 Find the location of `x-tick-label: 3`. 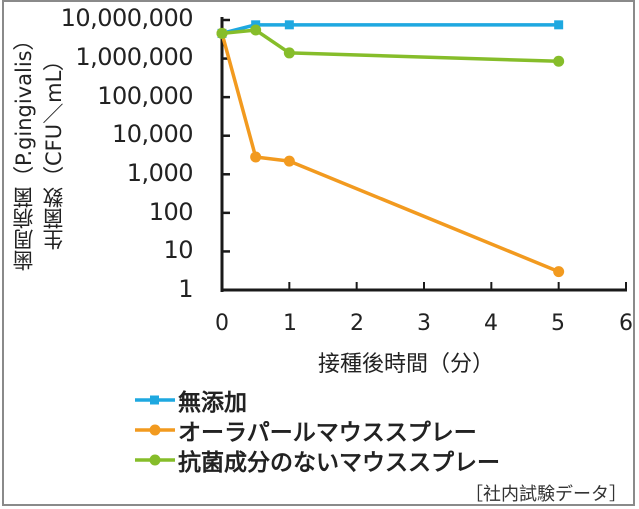

x-tick-label: 3 is located at coordinates (424, 323).